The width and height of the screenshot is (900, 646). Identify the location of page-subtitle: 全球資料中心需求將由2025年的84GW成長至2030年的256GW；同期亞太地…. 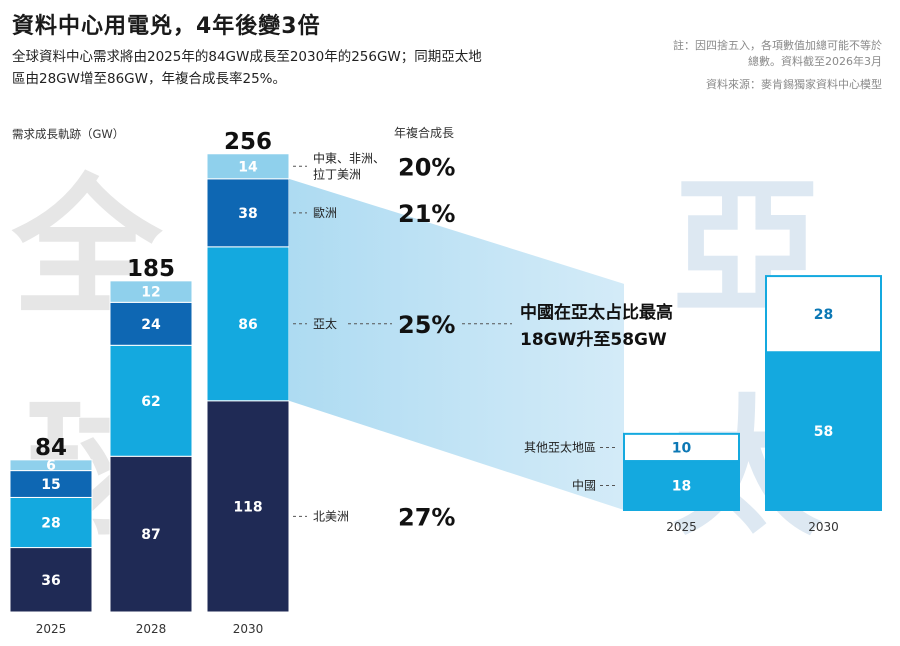
(247, 68).